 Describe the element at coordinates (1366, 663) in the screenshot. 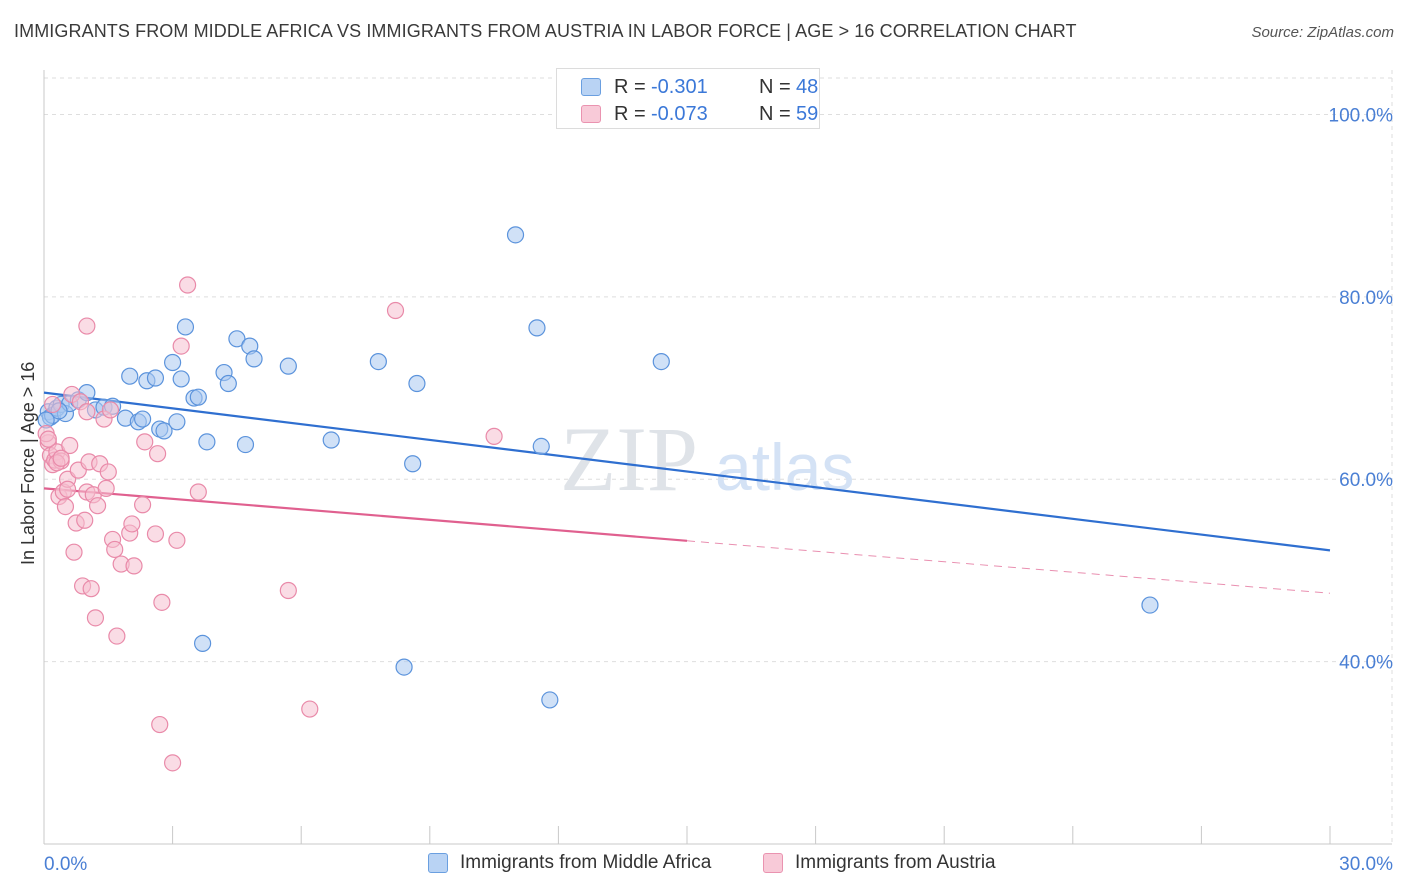

I see `y-tick-label: 40.0%` at that location.